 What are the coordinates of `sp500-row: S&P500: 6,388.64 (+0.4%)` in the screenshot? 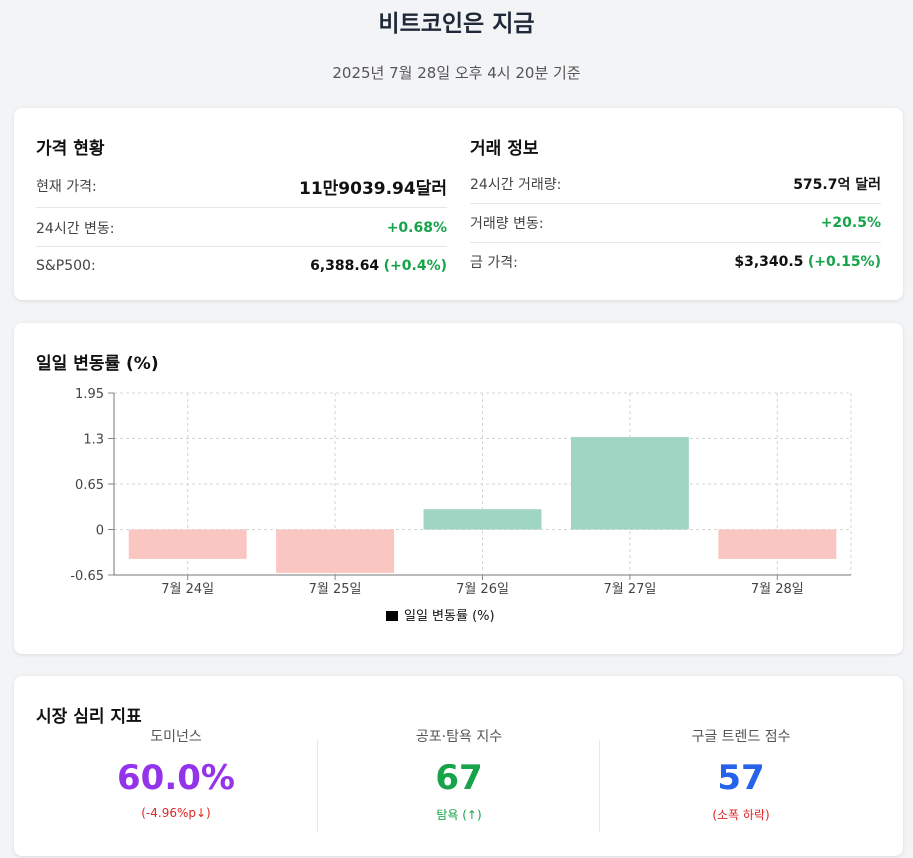 It's located at (241, 266).